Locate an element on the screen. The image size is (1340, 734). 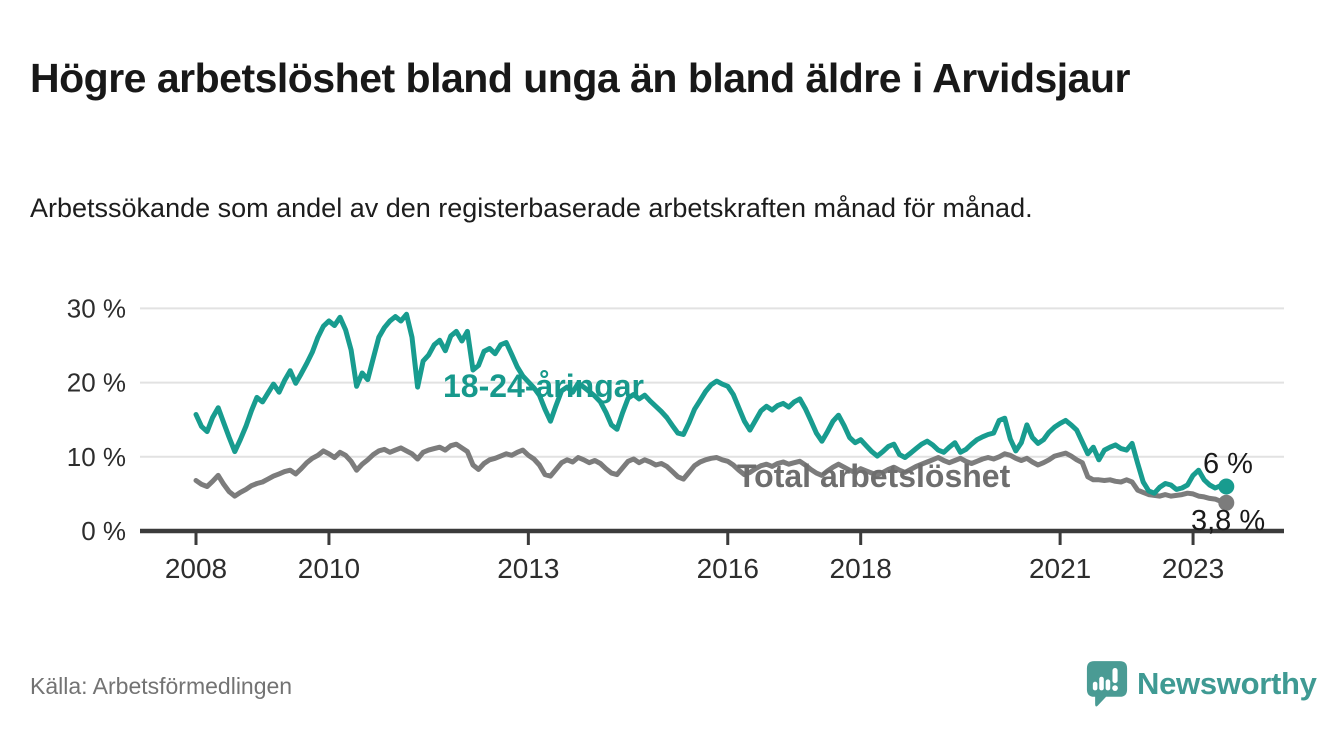
x-axis-label: 2016 is located at coordinates (728, 568).